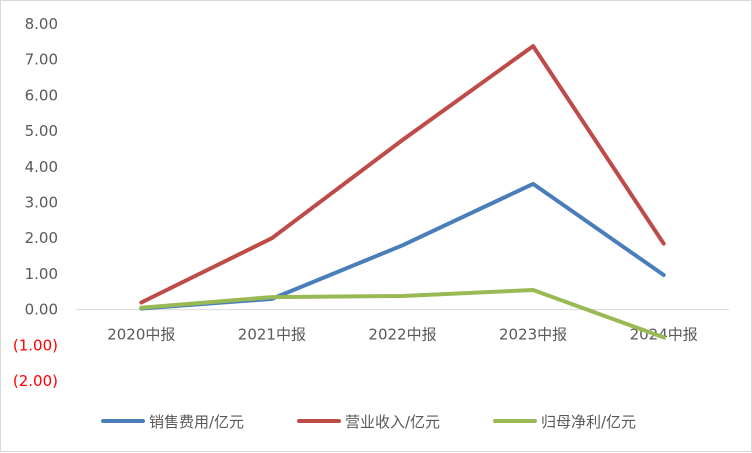 The height and width of the screenshot is (453, 752). Describe the element at coordinates (41, 60) in the screenshot. I see `y-tick-label: 7.00` at that location.